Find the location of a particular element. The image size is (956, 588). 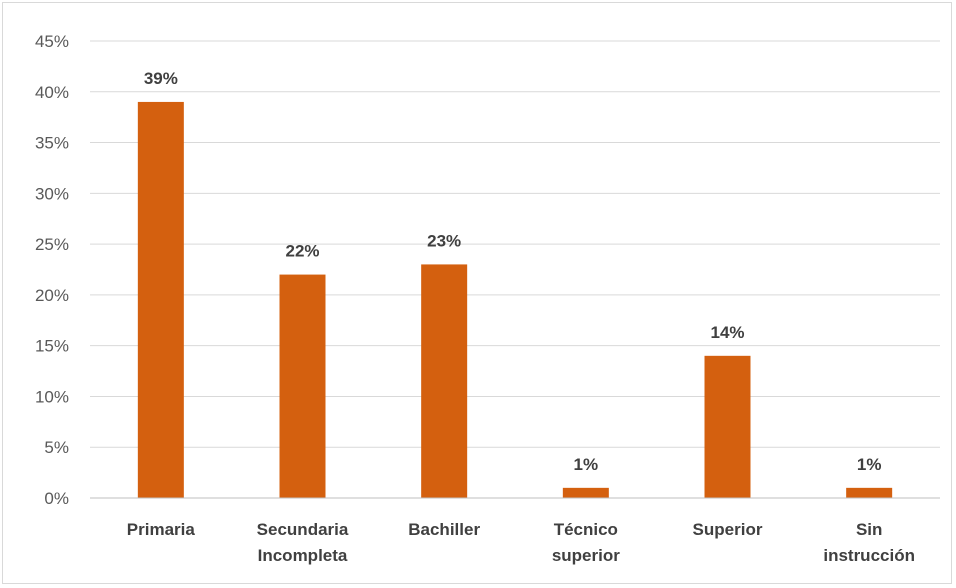

y-tick-label: 40% is located at coordinates (52, 92).